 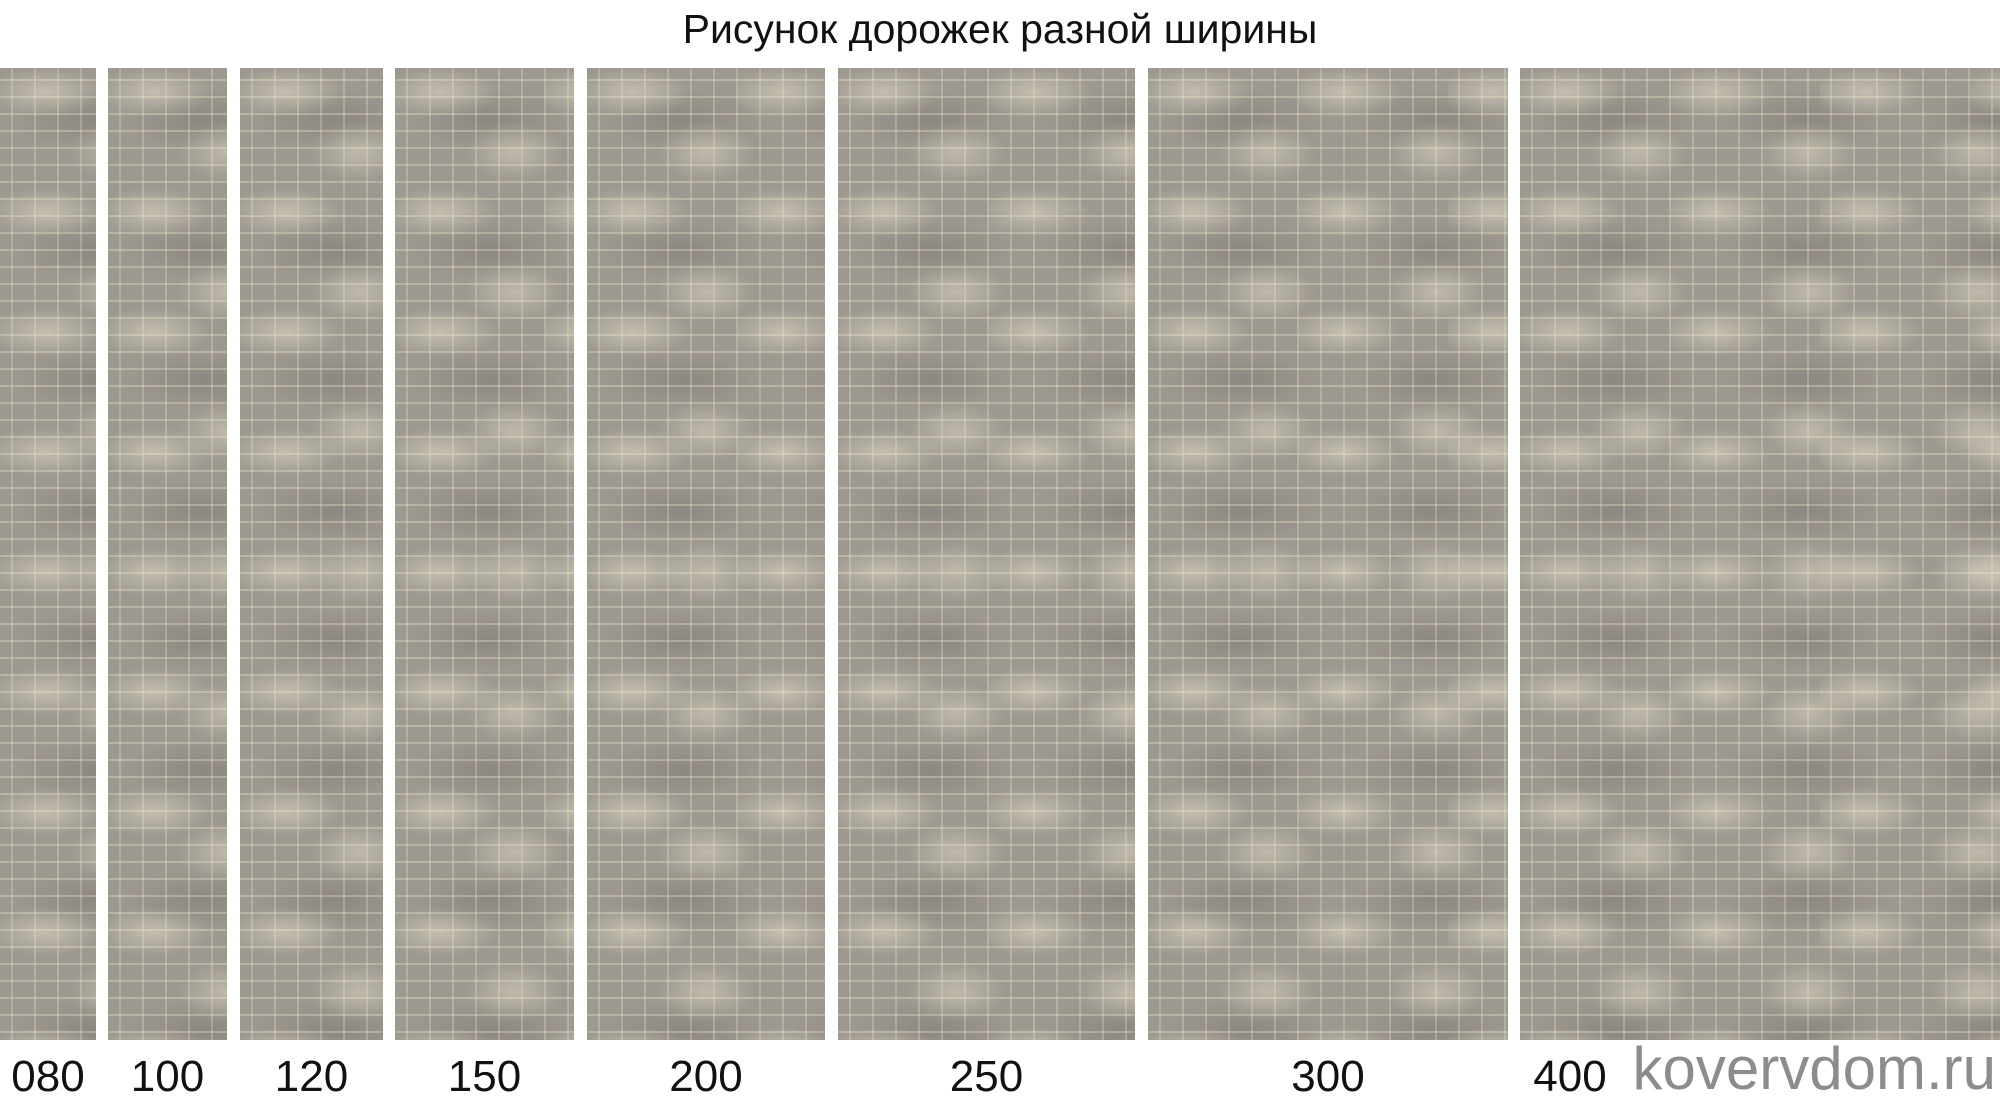 What do you see at coordinates (484, 1076) in the screenshot?
I see `width-label: 150` at bounding box center [484, 1076].